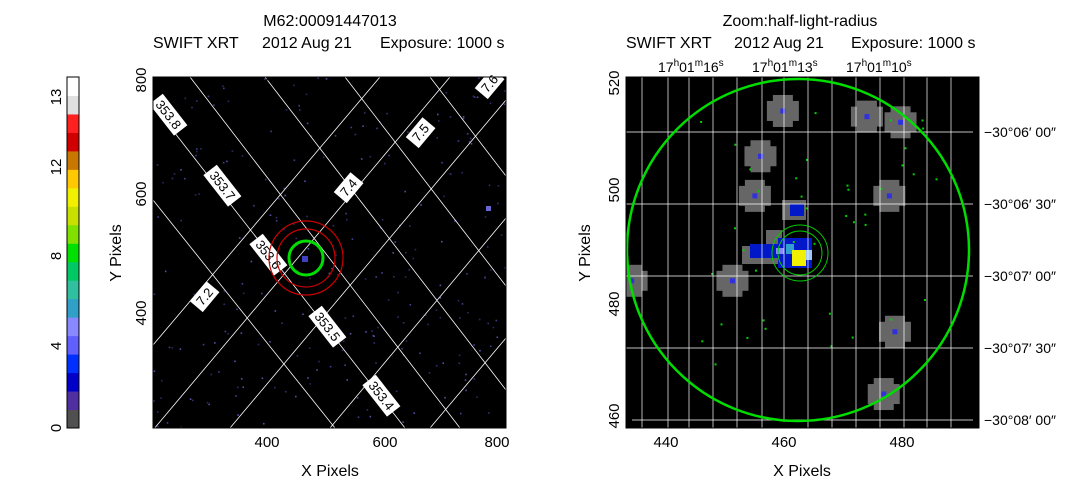 This screenshot has width=1090, height=485. Describe the element at coordinates (56, 97) in the screenshot. I see `colorbar-tick-13: 13` at that location.